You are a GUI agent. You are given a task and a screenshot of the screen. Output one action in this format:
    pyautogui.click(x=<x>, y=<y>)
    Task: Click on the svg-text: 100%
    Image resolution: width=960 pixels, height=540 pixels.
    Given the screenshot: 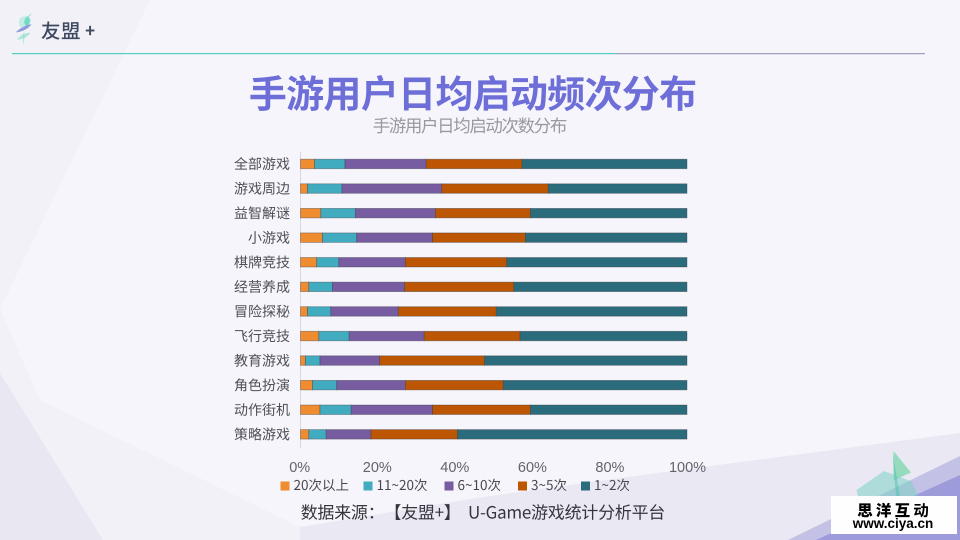 What is the action you would take?
    pyautogui.click(x=687, y=468)
    